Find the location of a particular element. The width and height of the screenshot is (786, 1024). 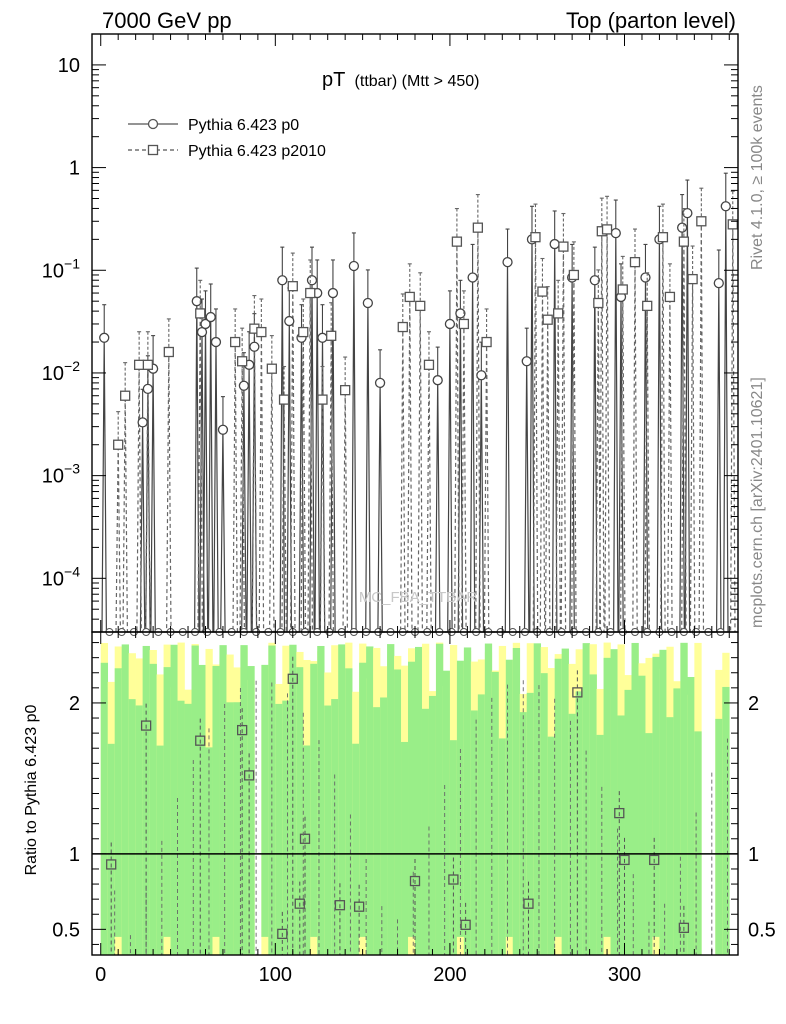

legend-marker-square is located at coordinates (153, 150).